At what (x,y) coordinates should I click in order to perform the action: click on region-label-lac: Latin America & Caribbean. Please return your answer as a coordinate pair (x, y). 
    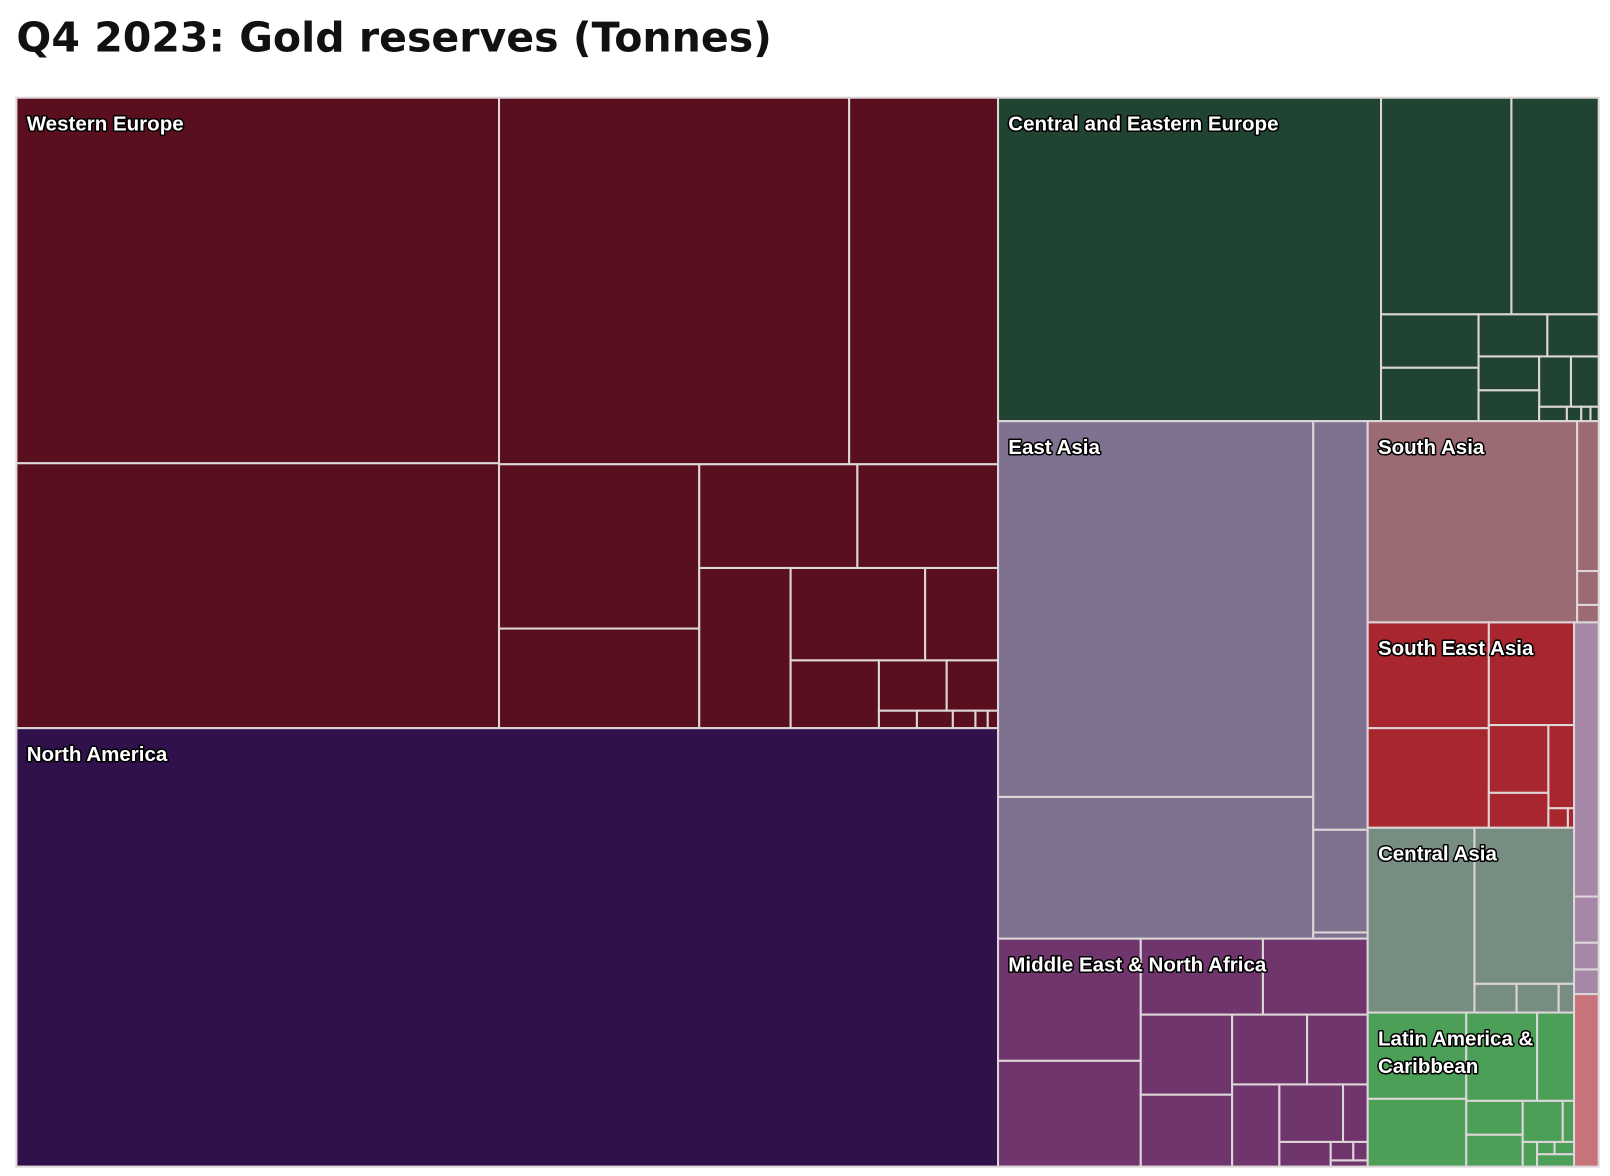
    Looking at the image, I should click on (1456, 1052).